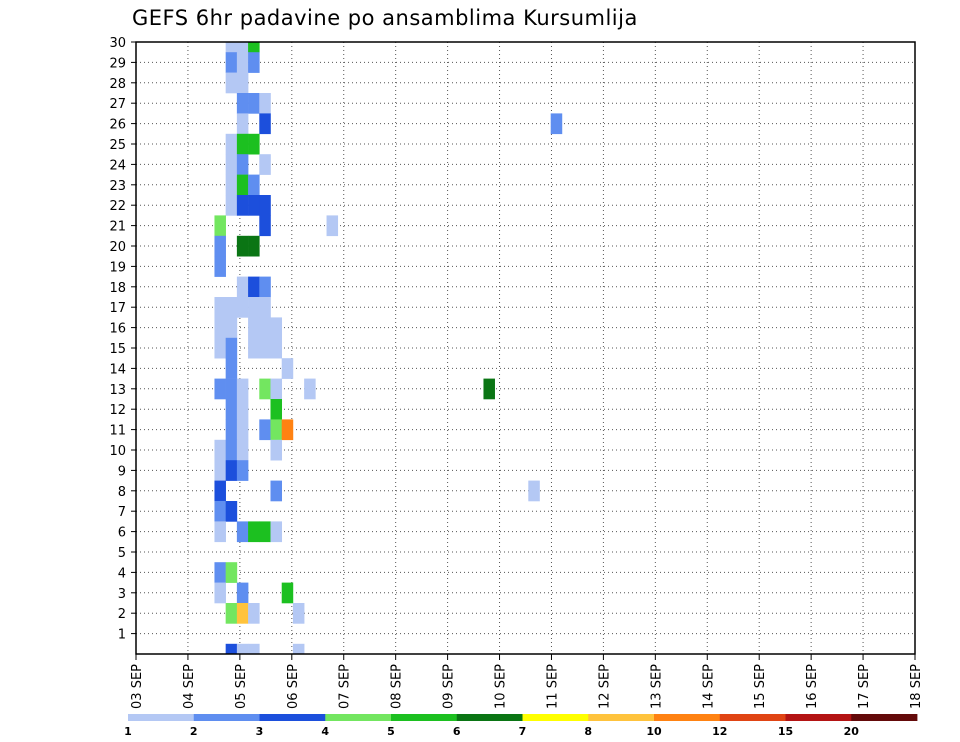 The image size is (960, 742). What do you see at coordinates (852, 731) in the screenshot?
I see `colorbar-label: 20` at bounding box center [852, 731].